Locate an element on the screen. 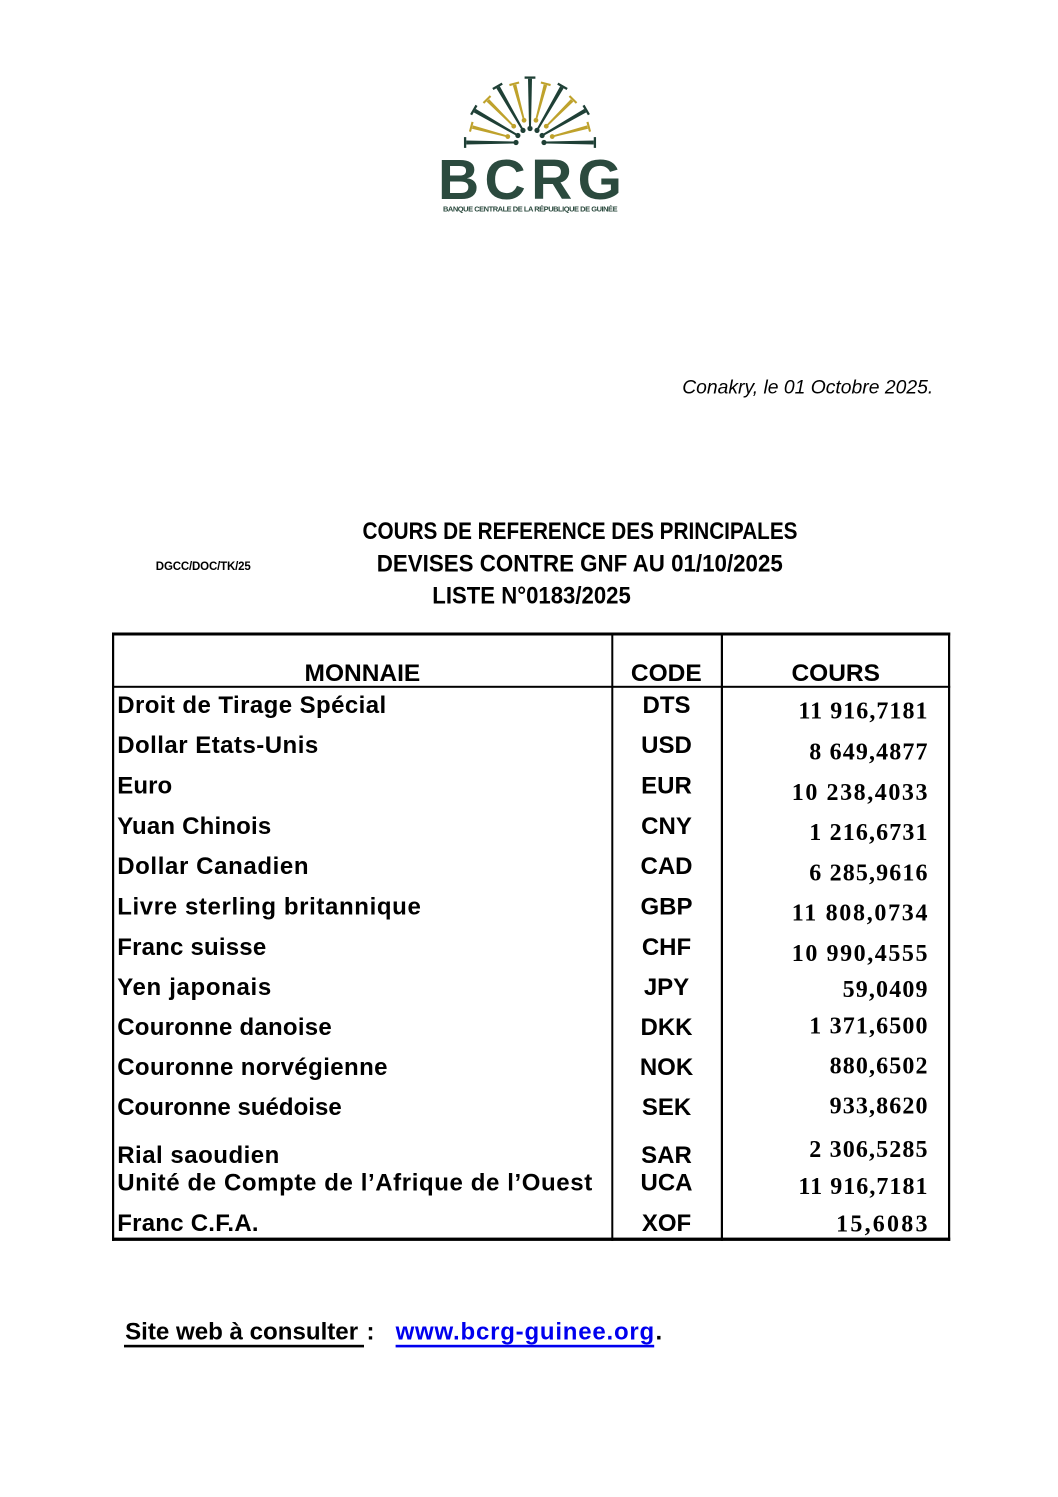 This screenshot has height=1497, width=1058. svg-text: Site web à consulter is located at coordinates (241, 1332).